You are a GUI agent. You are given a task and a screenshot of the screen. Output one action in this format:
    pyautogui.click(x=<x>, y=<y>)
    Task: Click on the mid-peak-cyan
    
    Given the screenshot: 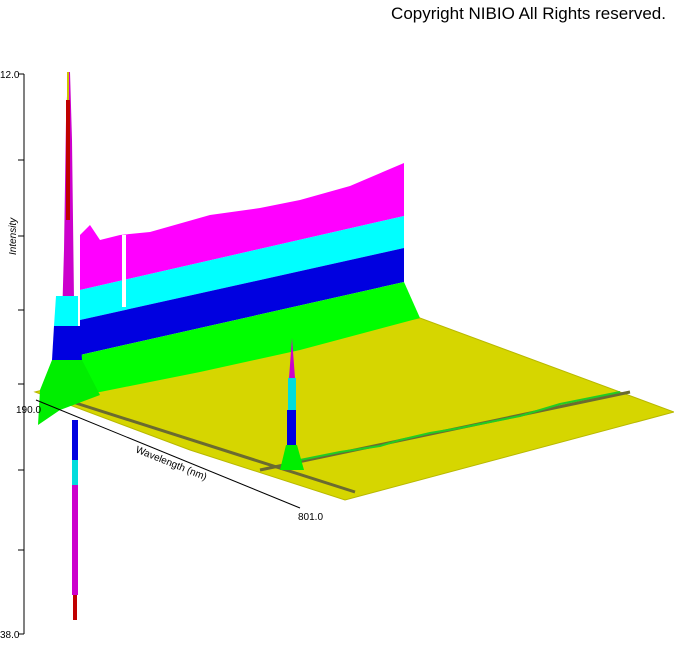 What is the action you would take?
    pyautogui.click(x=292, y=394)
    